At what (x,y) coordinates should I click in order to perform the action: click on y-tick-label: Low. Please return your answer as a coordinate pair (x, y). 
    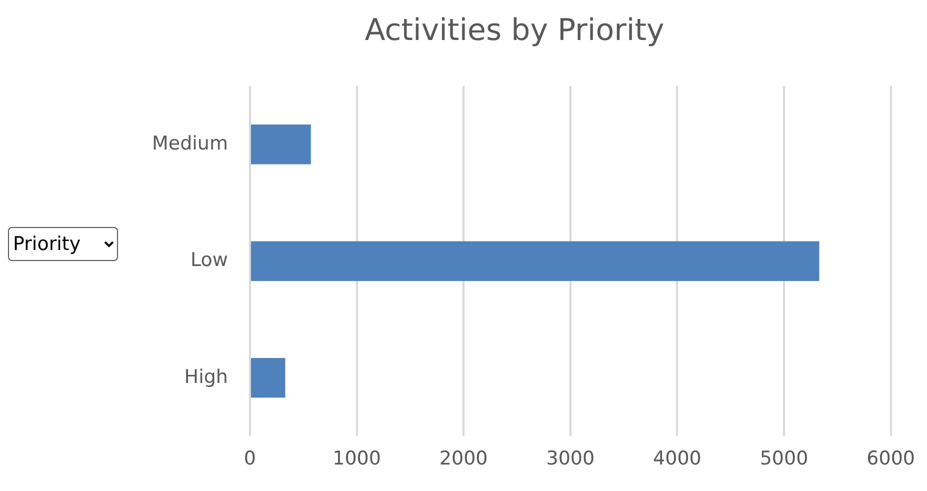
    Looking at the image, I should click on (209, 260).